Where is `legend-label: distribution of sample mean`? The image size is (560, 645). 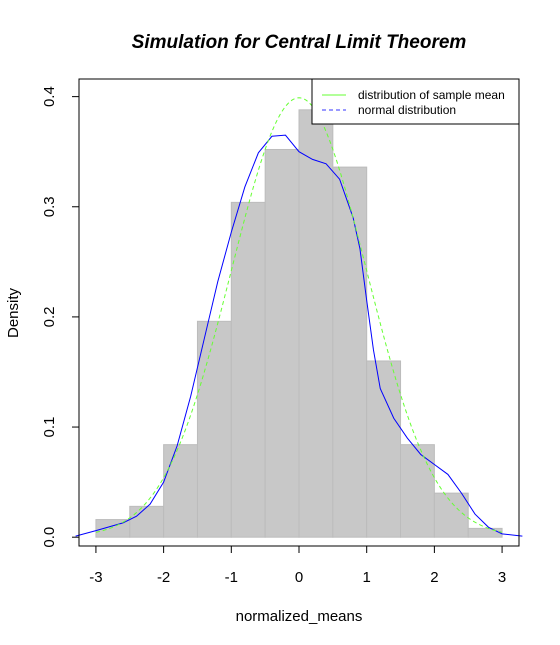
legend-label: distribution of sample mean is located at coordinates (431, 95).